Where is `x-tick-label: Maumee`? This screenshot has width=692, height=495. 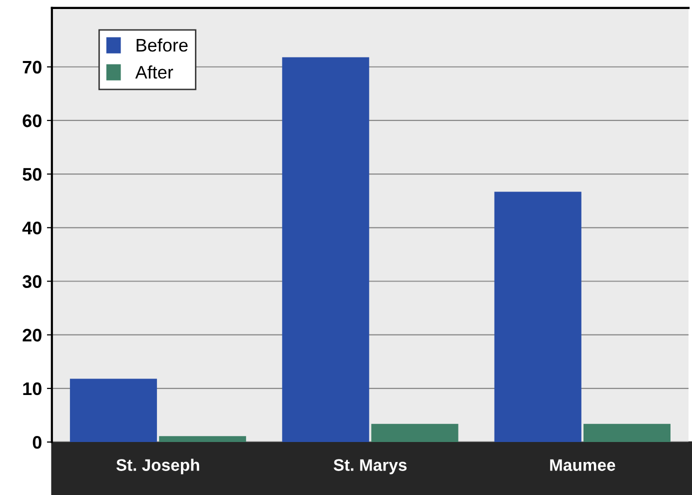 x-tick-label: Maumee is located at coordinates (583, 465).